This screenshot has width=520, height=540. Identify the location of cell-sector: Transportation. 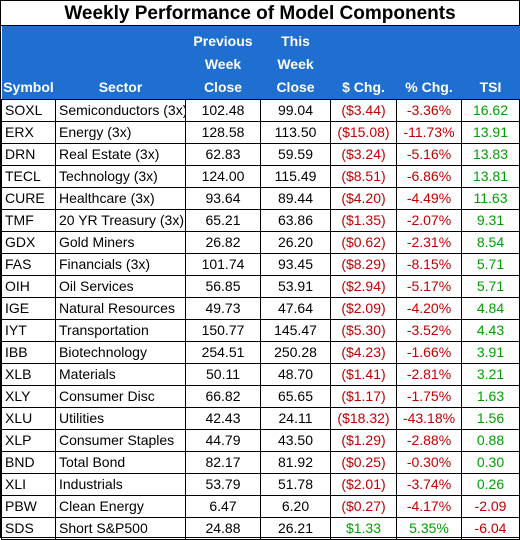
(120, 330).